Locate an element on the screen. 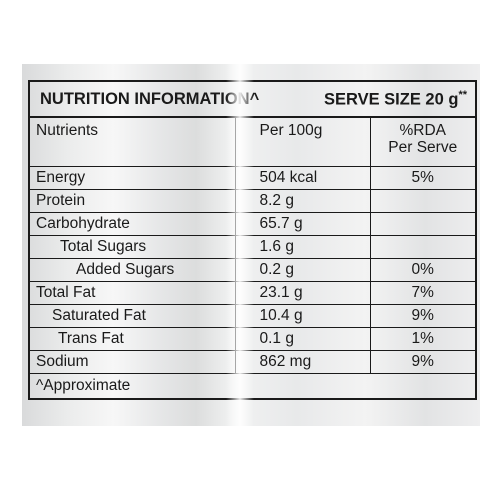 The width and height of the screenshot is (500, 500). nutrient-name: Total Fat is located at coordinates (132, 293).